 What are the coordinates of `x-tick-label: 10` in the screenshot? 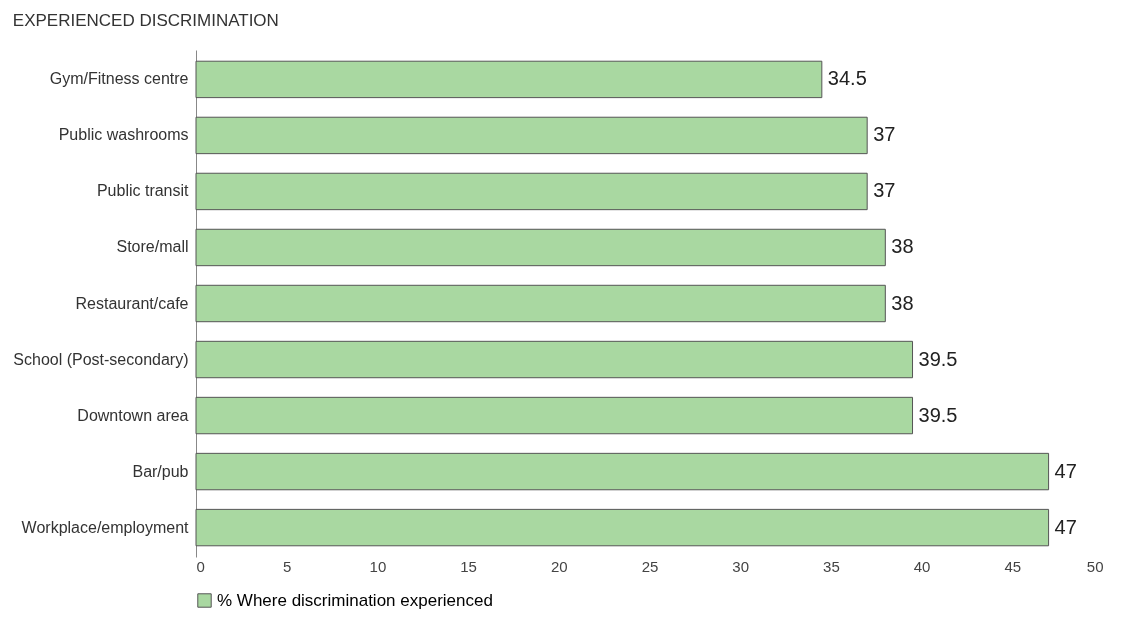 It's located at (378, 566).